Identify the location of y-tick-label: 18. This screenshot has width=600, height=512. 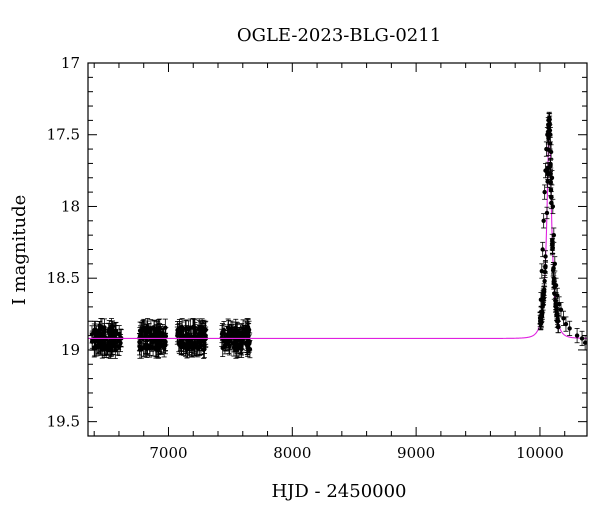
(70, 206).